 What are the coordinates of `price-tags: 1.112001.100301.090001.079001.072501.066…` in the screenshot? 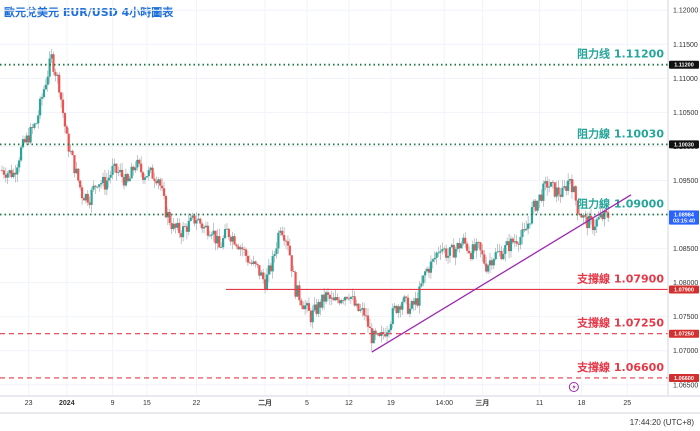 It's located at (684, 221).